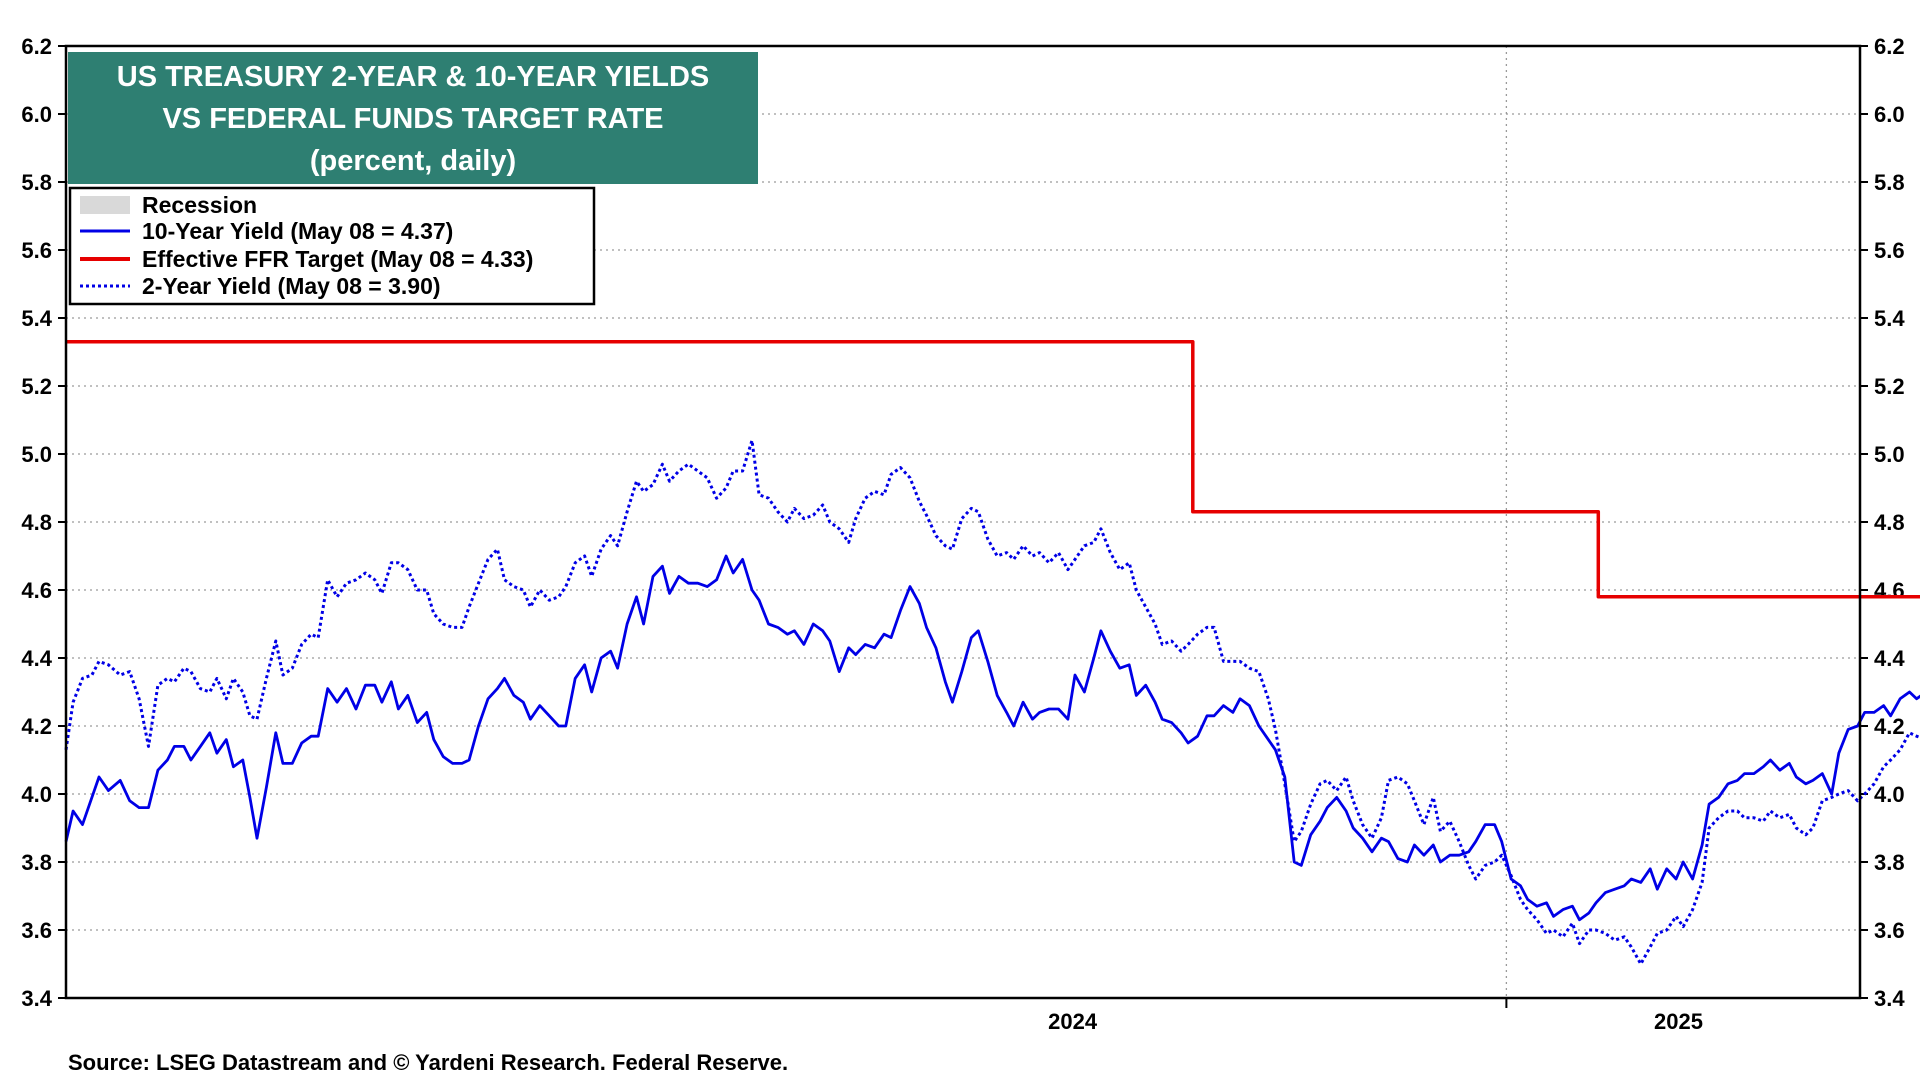 Image resolution: width=1920 pixels, height=1080 pixels. What do you see at coordinates (1375, 1021) in the screenshot?
I see `x-axis: 2024 2025` at bounding box center [1375, 1021].